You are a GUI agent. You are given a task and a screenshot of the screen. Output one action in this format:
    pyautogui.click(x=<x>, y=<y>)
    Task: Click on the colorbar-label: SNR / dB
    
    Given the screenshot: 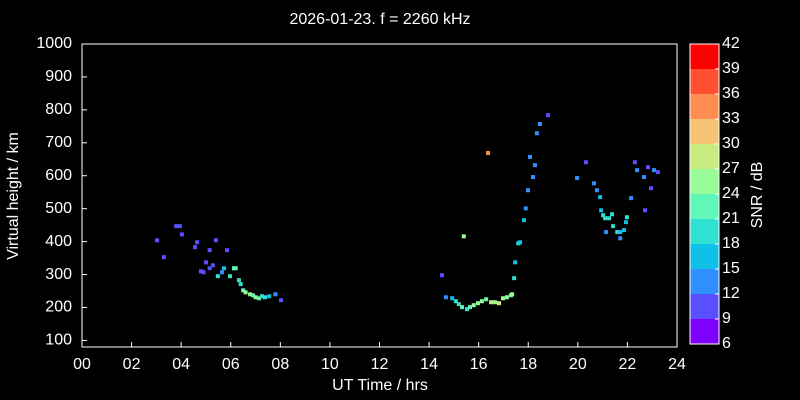 What is the action you would take?
    pyautogui.click(x=757, y=195)
    